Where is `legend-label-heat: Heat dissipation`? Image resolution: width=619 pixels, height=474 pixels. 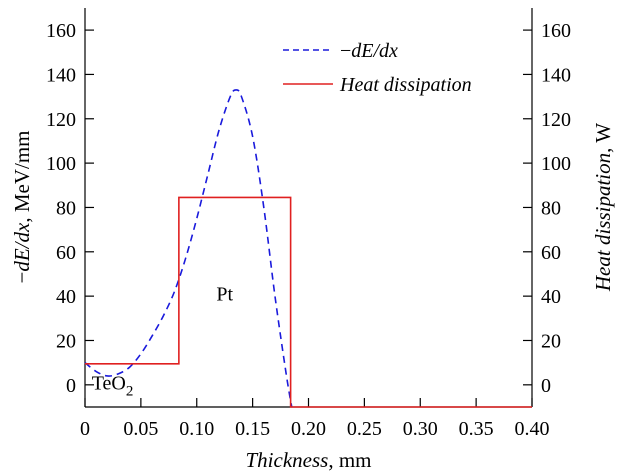 legend-label-heat: Heat dissipation is located at coordinates (405, 85).